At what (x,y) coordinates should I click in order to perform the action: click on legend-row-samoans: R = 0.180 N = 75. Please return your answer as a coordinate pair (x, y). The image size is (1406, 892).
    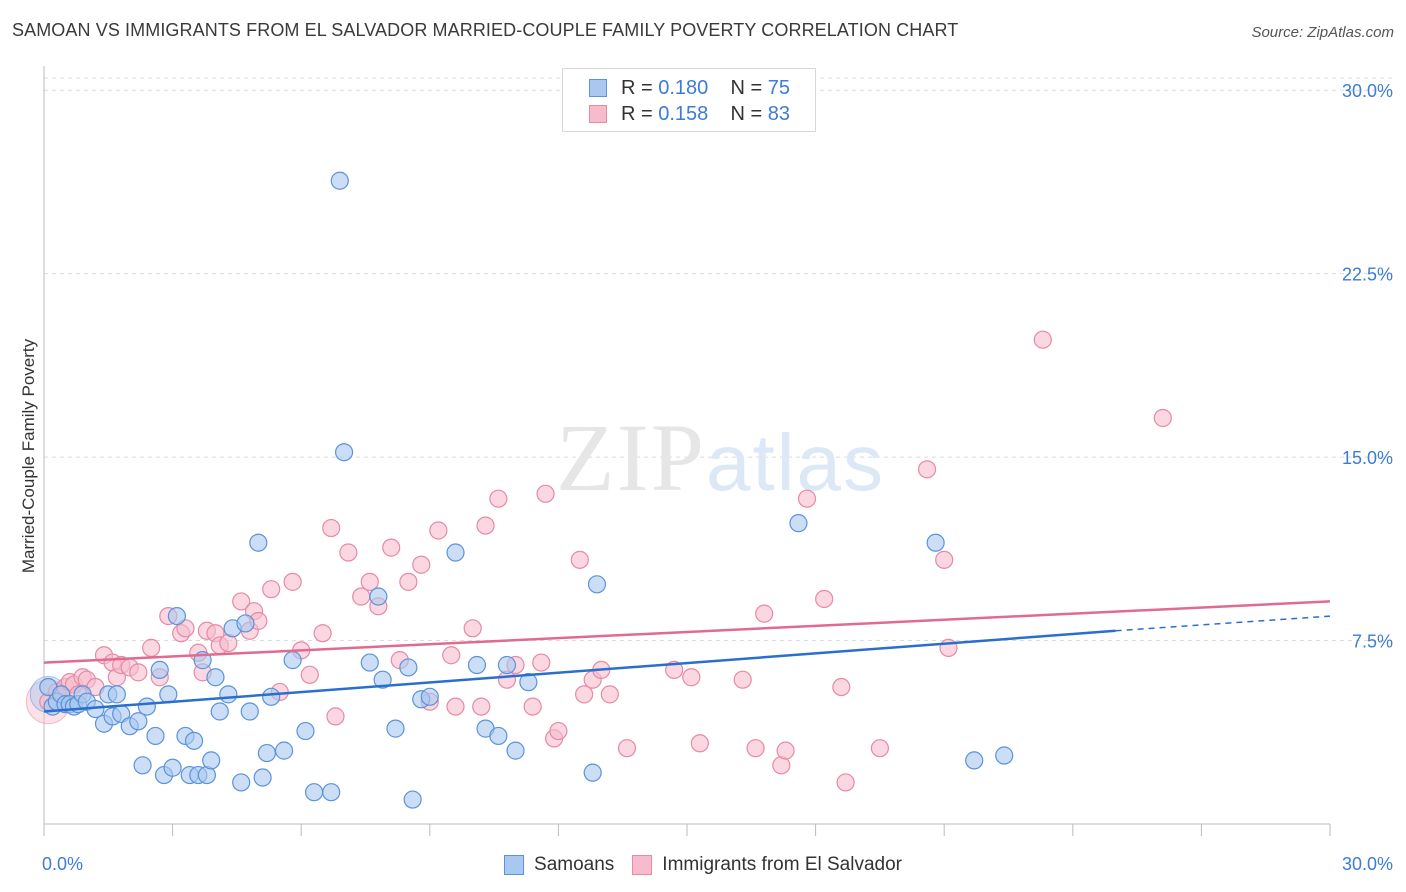
    Looking at the image, I should click on (689, 88).